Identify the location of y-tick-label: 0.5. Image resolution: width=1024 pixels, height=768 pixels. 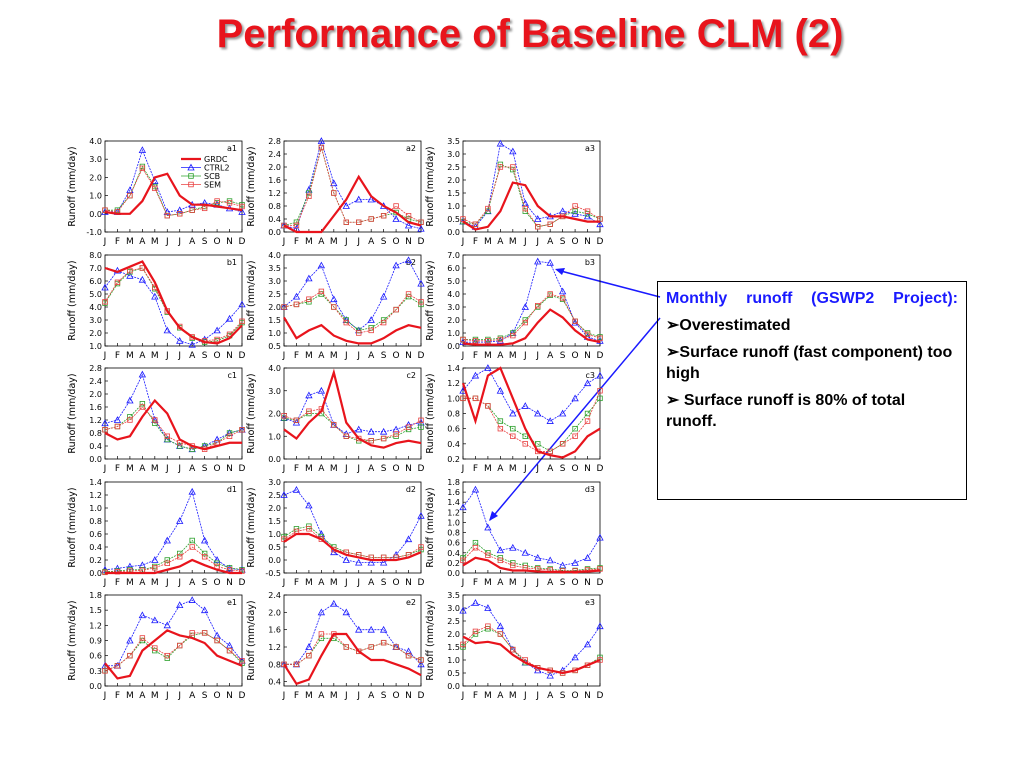
(274, 547).